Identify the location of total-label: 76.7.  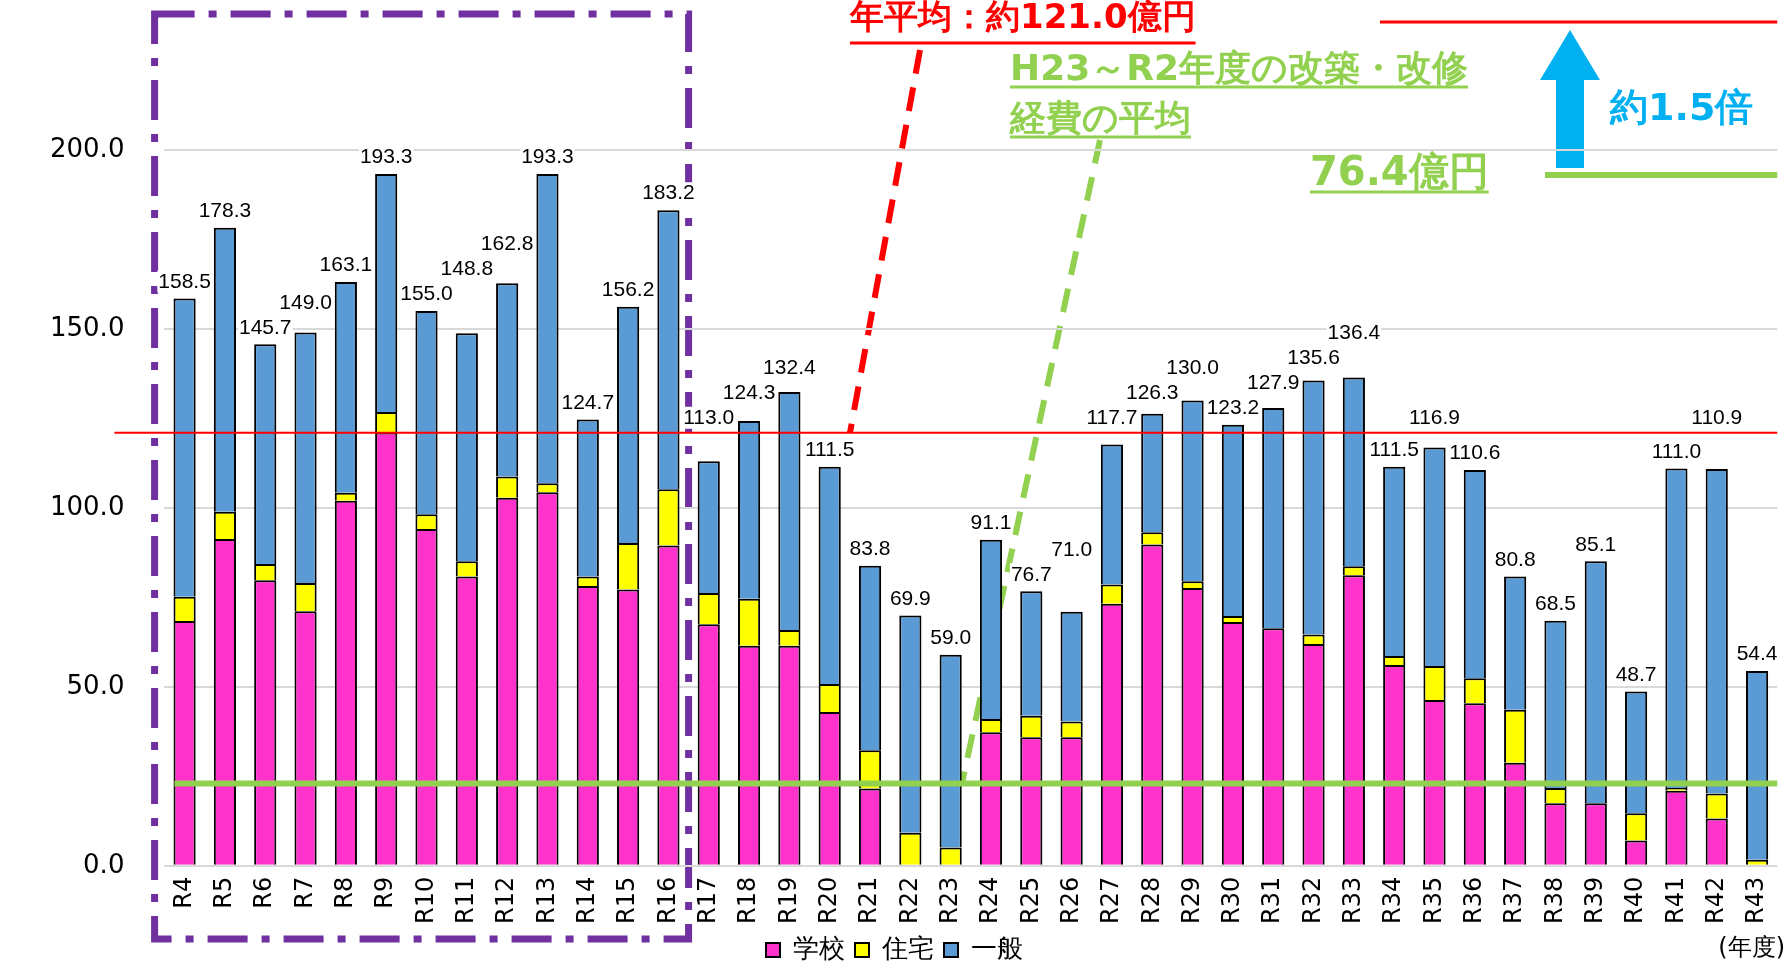
(1031, 573).